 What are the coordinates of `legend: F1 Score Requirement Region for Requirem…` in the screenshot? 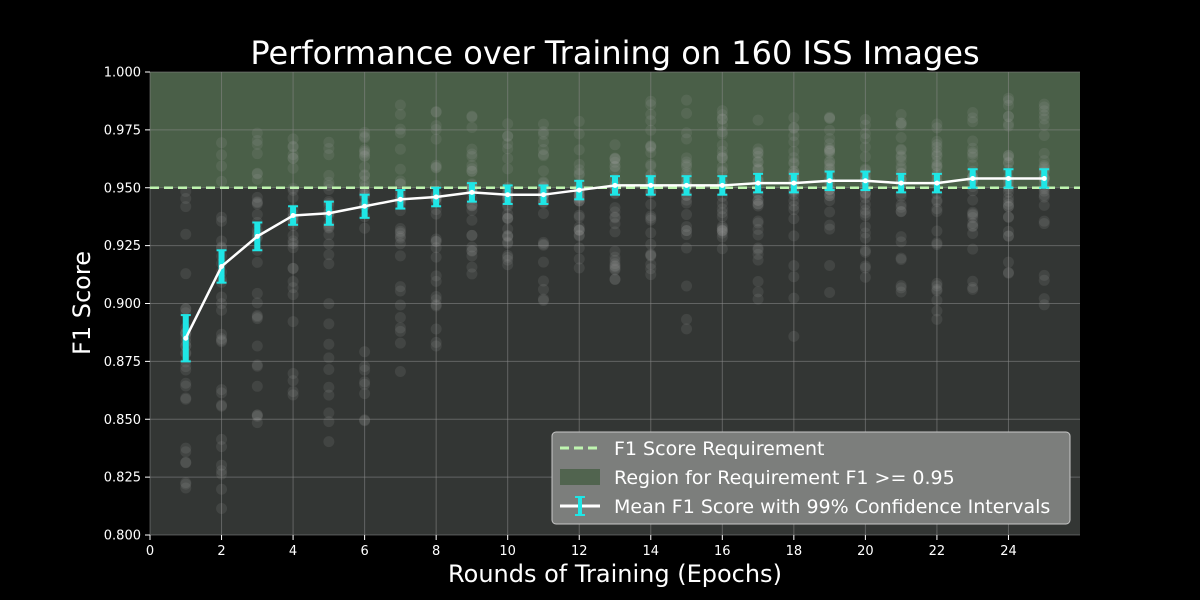 It's located at (811, 478).